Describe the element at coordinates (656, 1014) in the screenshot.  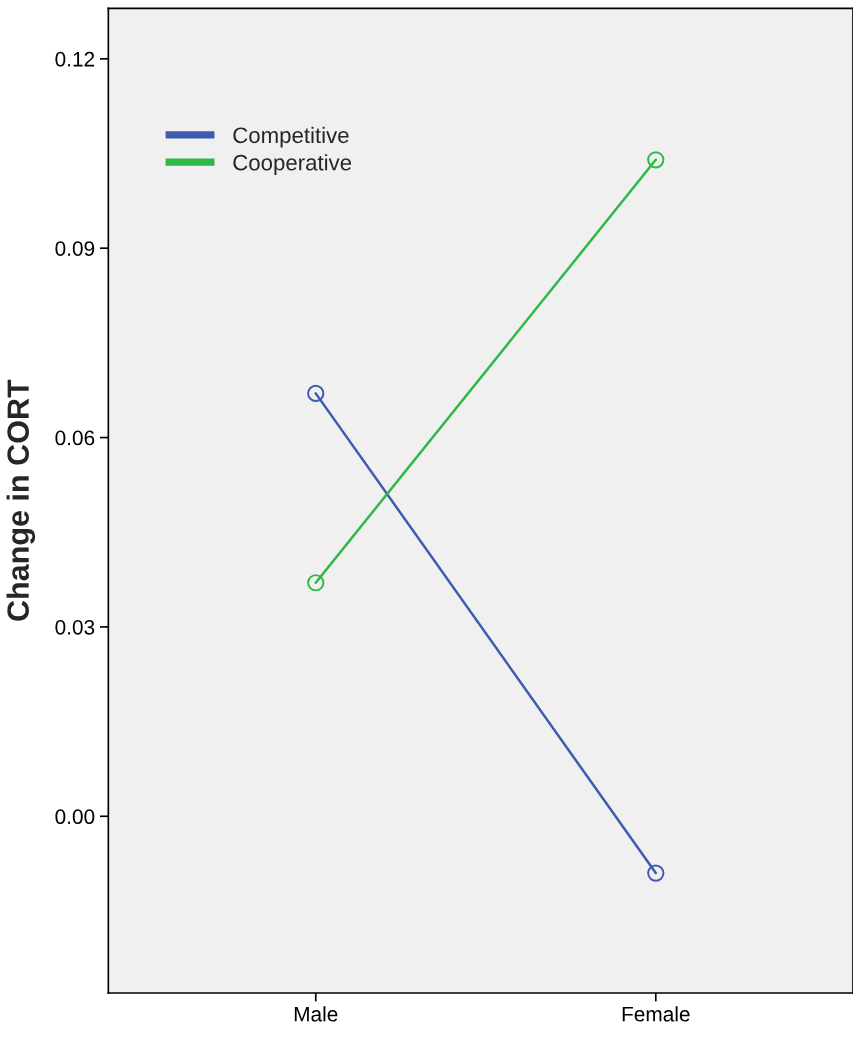
I see `x-tick-label: Female` at that location.